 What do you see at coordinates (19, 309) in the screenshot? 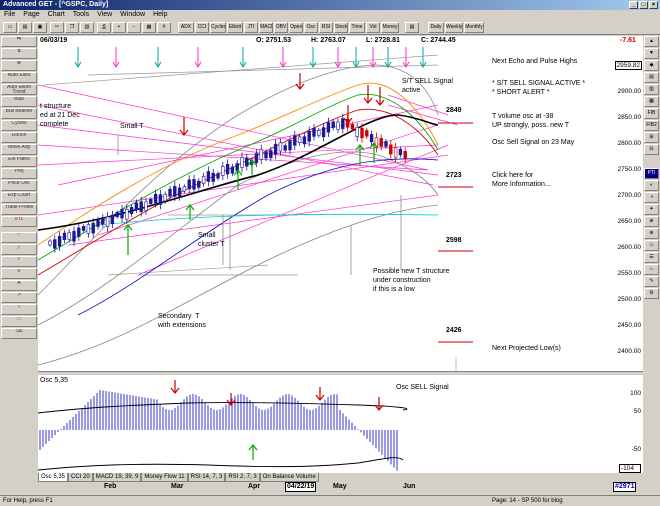
I see `left-tool-circle: ○` at bounding box center [19, 309].